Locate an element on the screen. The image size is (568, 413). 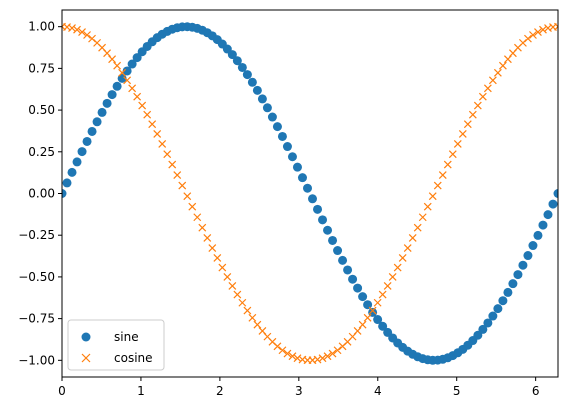
x-tick-label: 2 is located at coordinates (220, 391).